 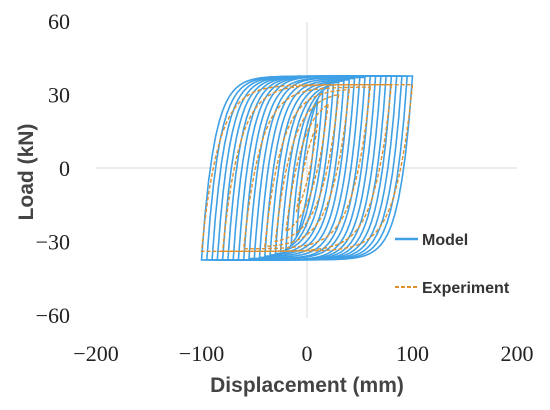 I want to click on x-tick-label: 100, so click(x=412, y=353).